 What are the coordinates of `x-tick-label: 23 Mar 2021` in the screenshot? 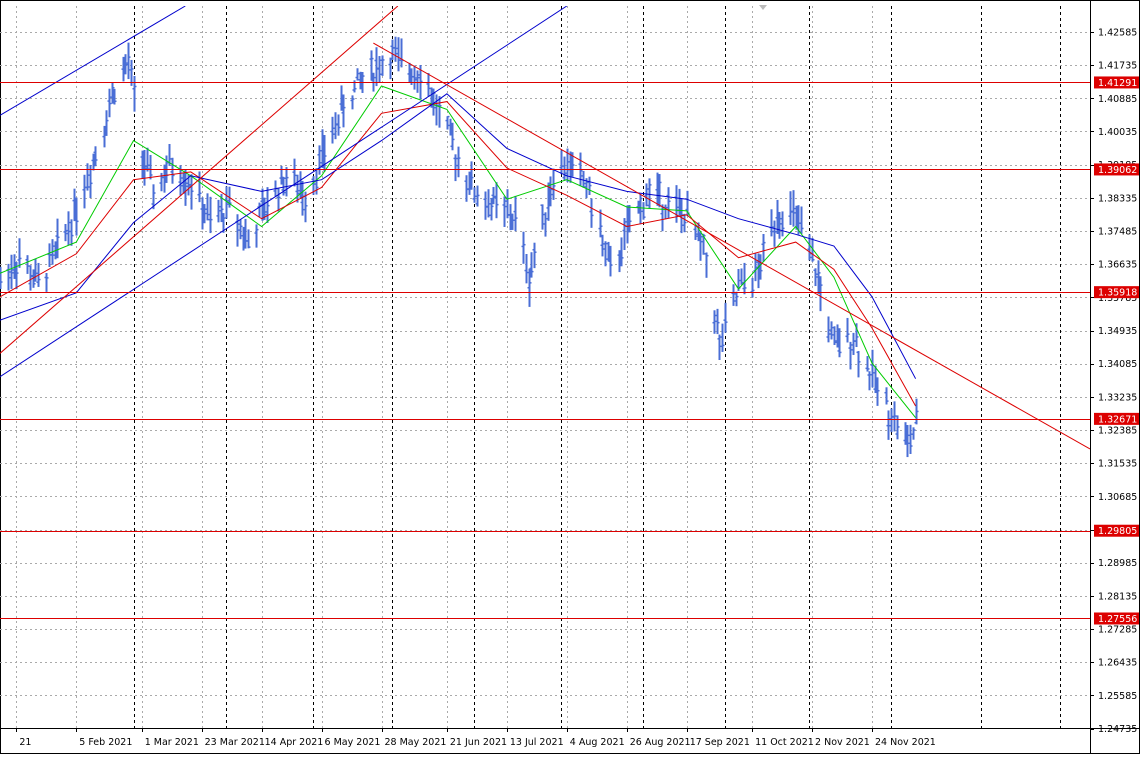 It's located at (235, 742).